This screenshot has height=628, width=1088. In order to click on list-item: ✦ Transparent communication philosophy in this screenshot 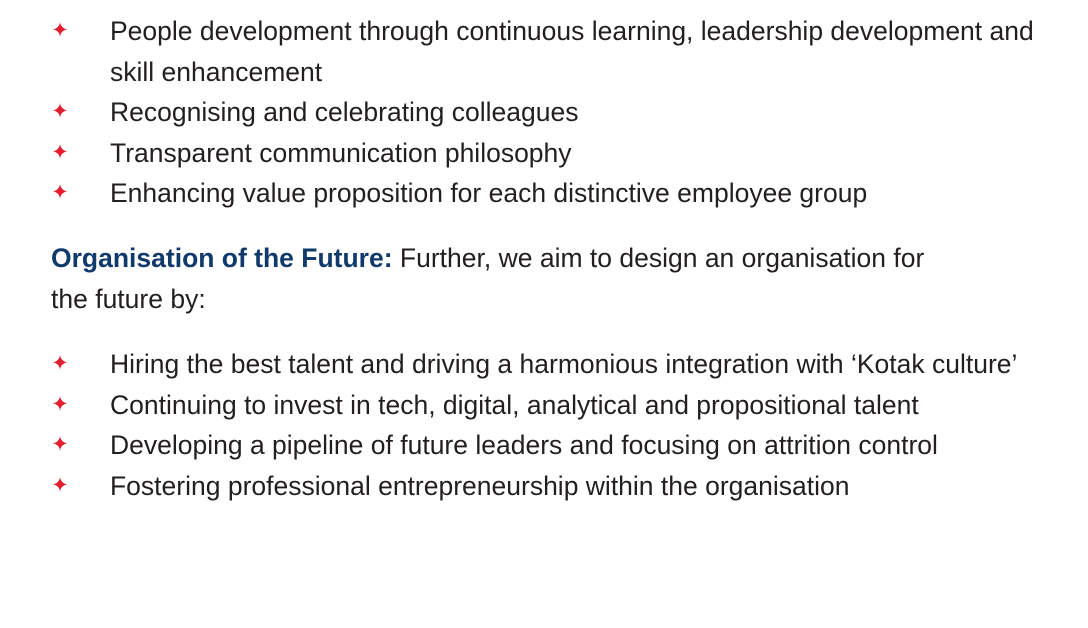, I will do `click(544, 153)`.